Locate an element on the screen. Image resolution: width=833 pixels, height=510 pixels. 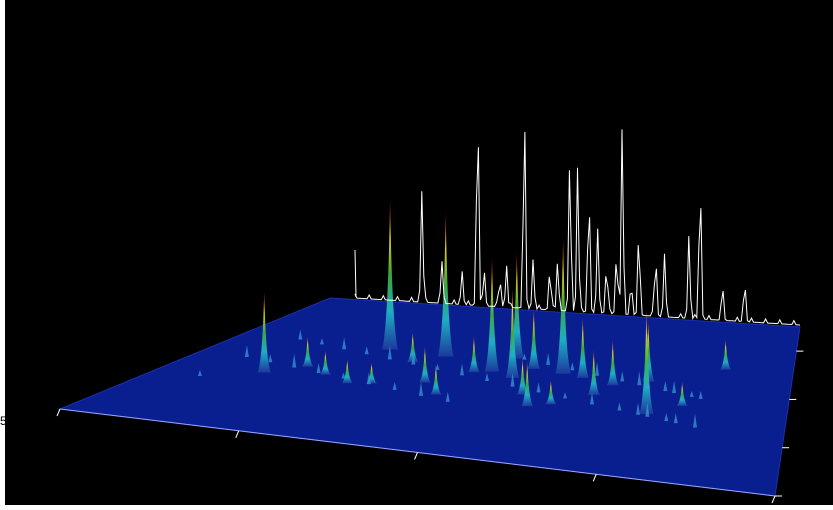
y-tick-label: 3 is located at coordinates (814, 351).